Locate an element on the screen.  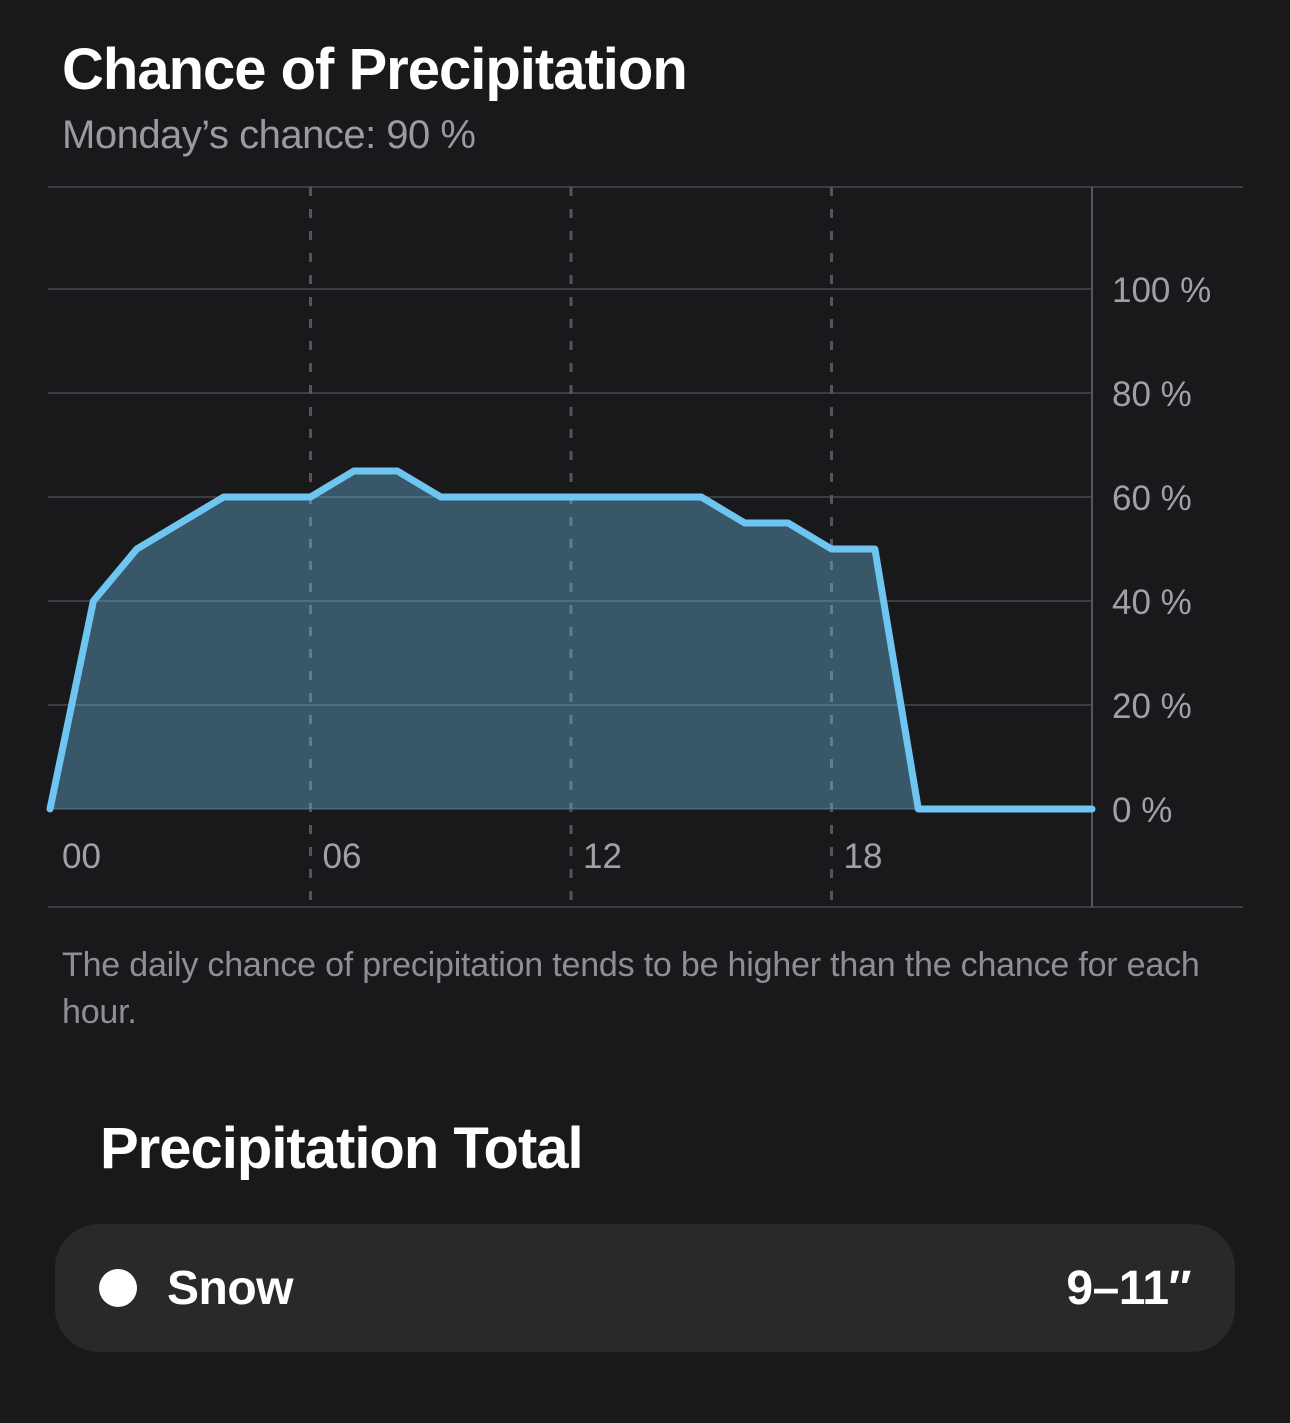
x-tick-label: 00 is located at coordinates (81, 856).